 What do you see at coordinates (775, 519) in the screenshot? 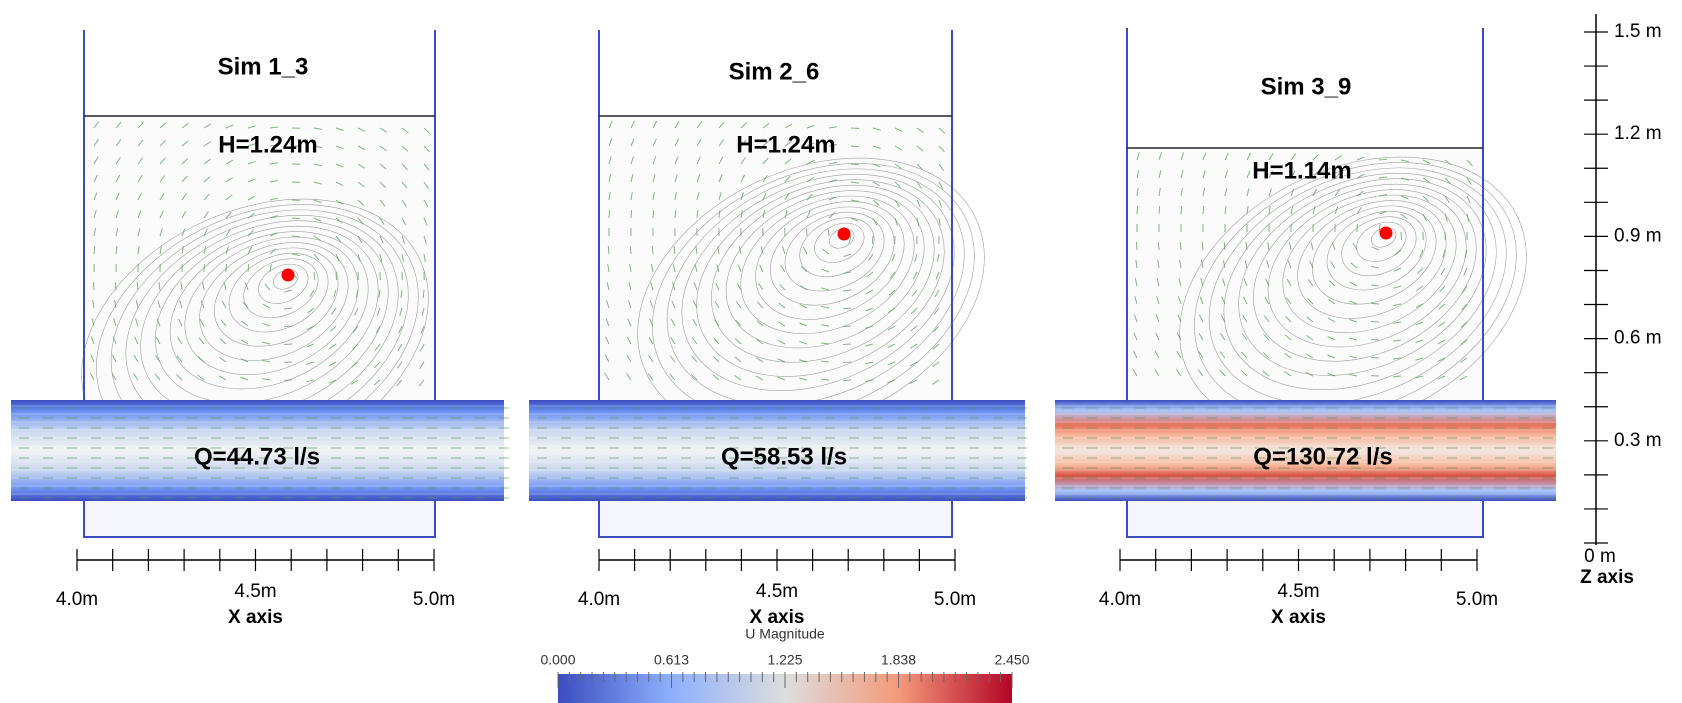
I see `basin-bottom` at bounding box center [775, 519].